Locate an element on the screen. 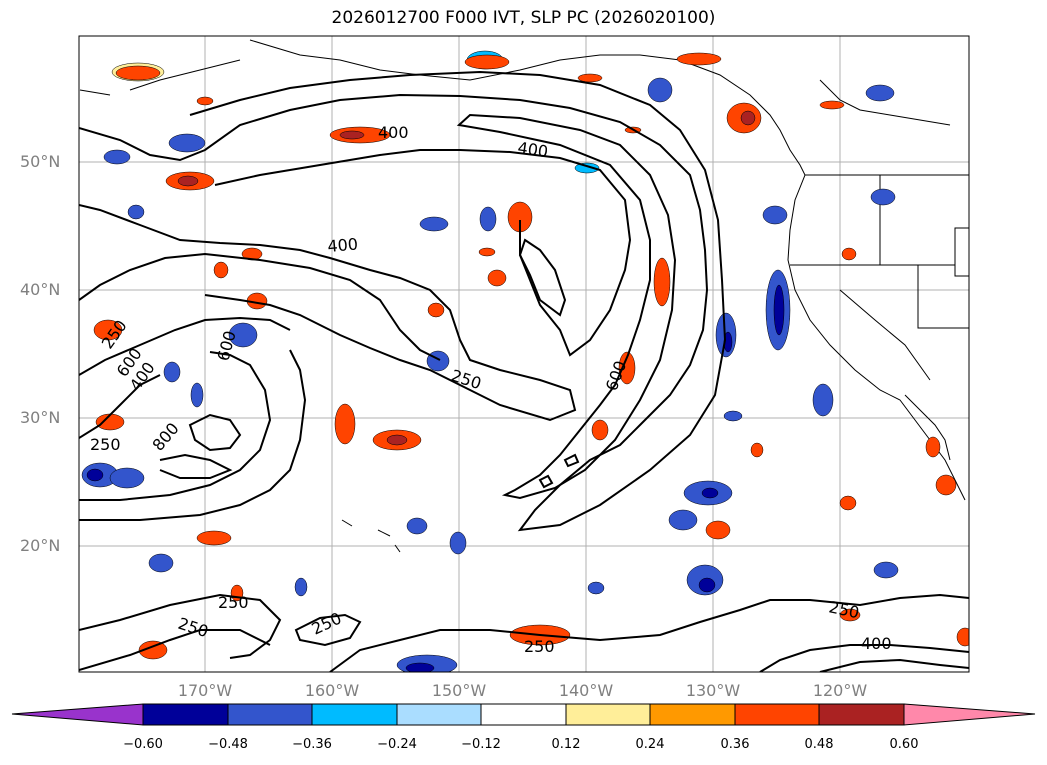  longitude-label: 160°W is located at coordinates (332, 690).